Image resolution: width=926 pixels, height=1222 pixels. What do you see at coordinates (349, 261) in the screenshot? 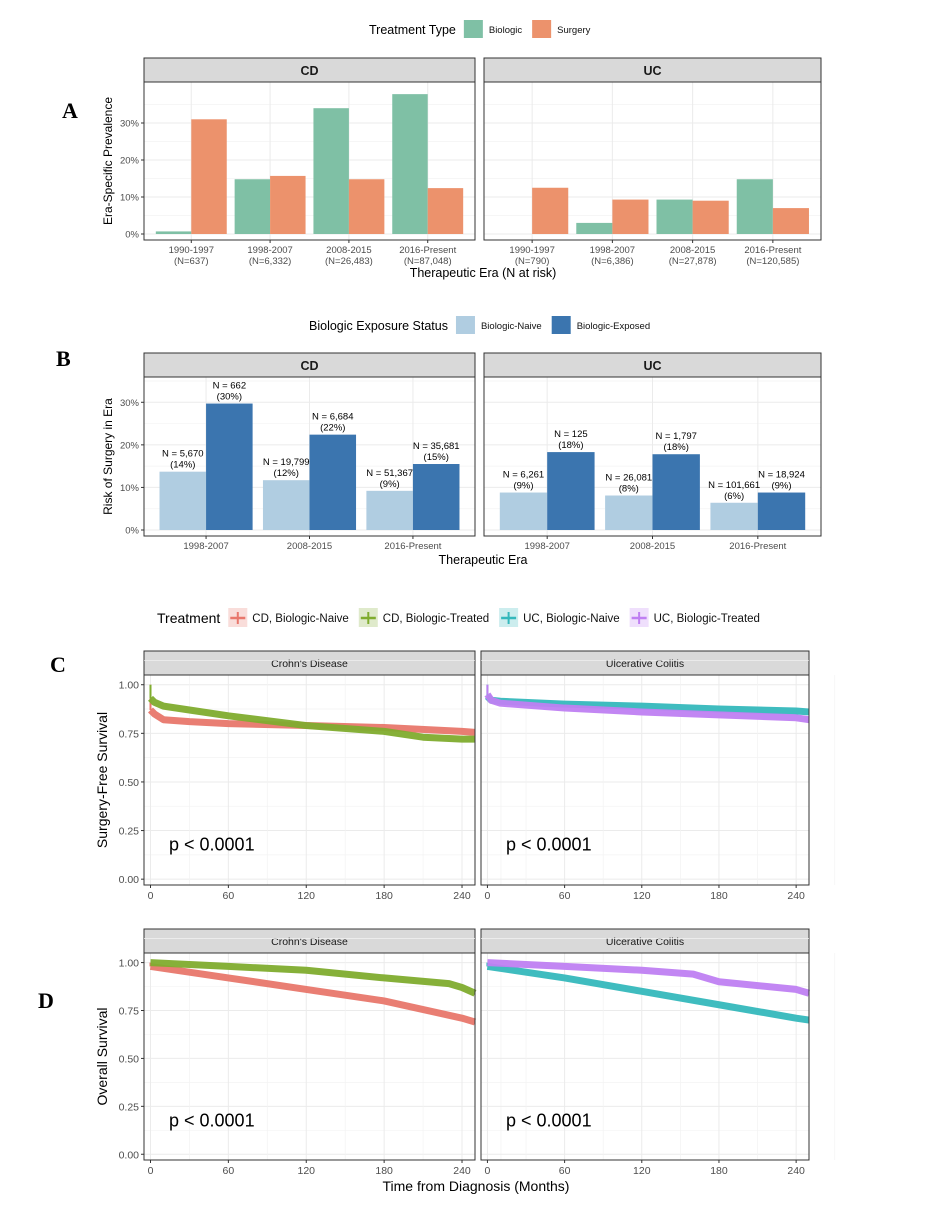
I see `x-tick-label-n: (N=26,483)` at bounding box center [349, 261].